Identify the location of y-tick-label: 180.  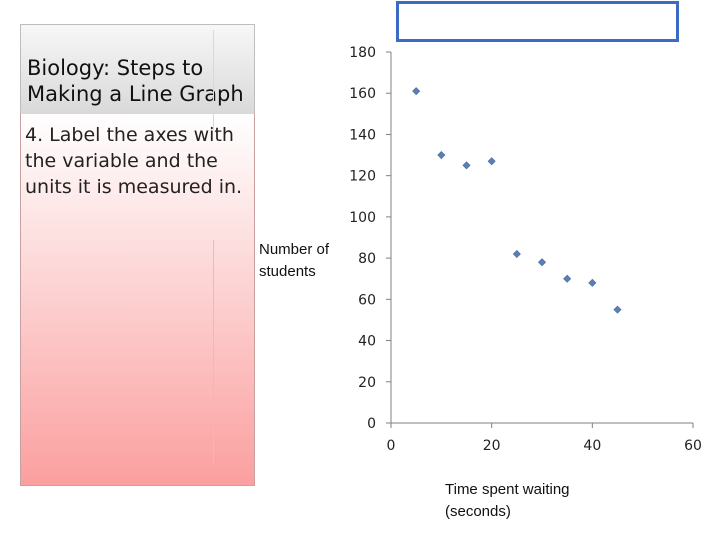
(362, 53).